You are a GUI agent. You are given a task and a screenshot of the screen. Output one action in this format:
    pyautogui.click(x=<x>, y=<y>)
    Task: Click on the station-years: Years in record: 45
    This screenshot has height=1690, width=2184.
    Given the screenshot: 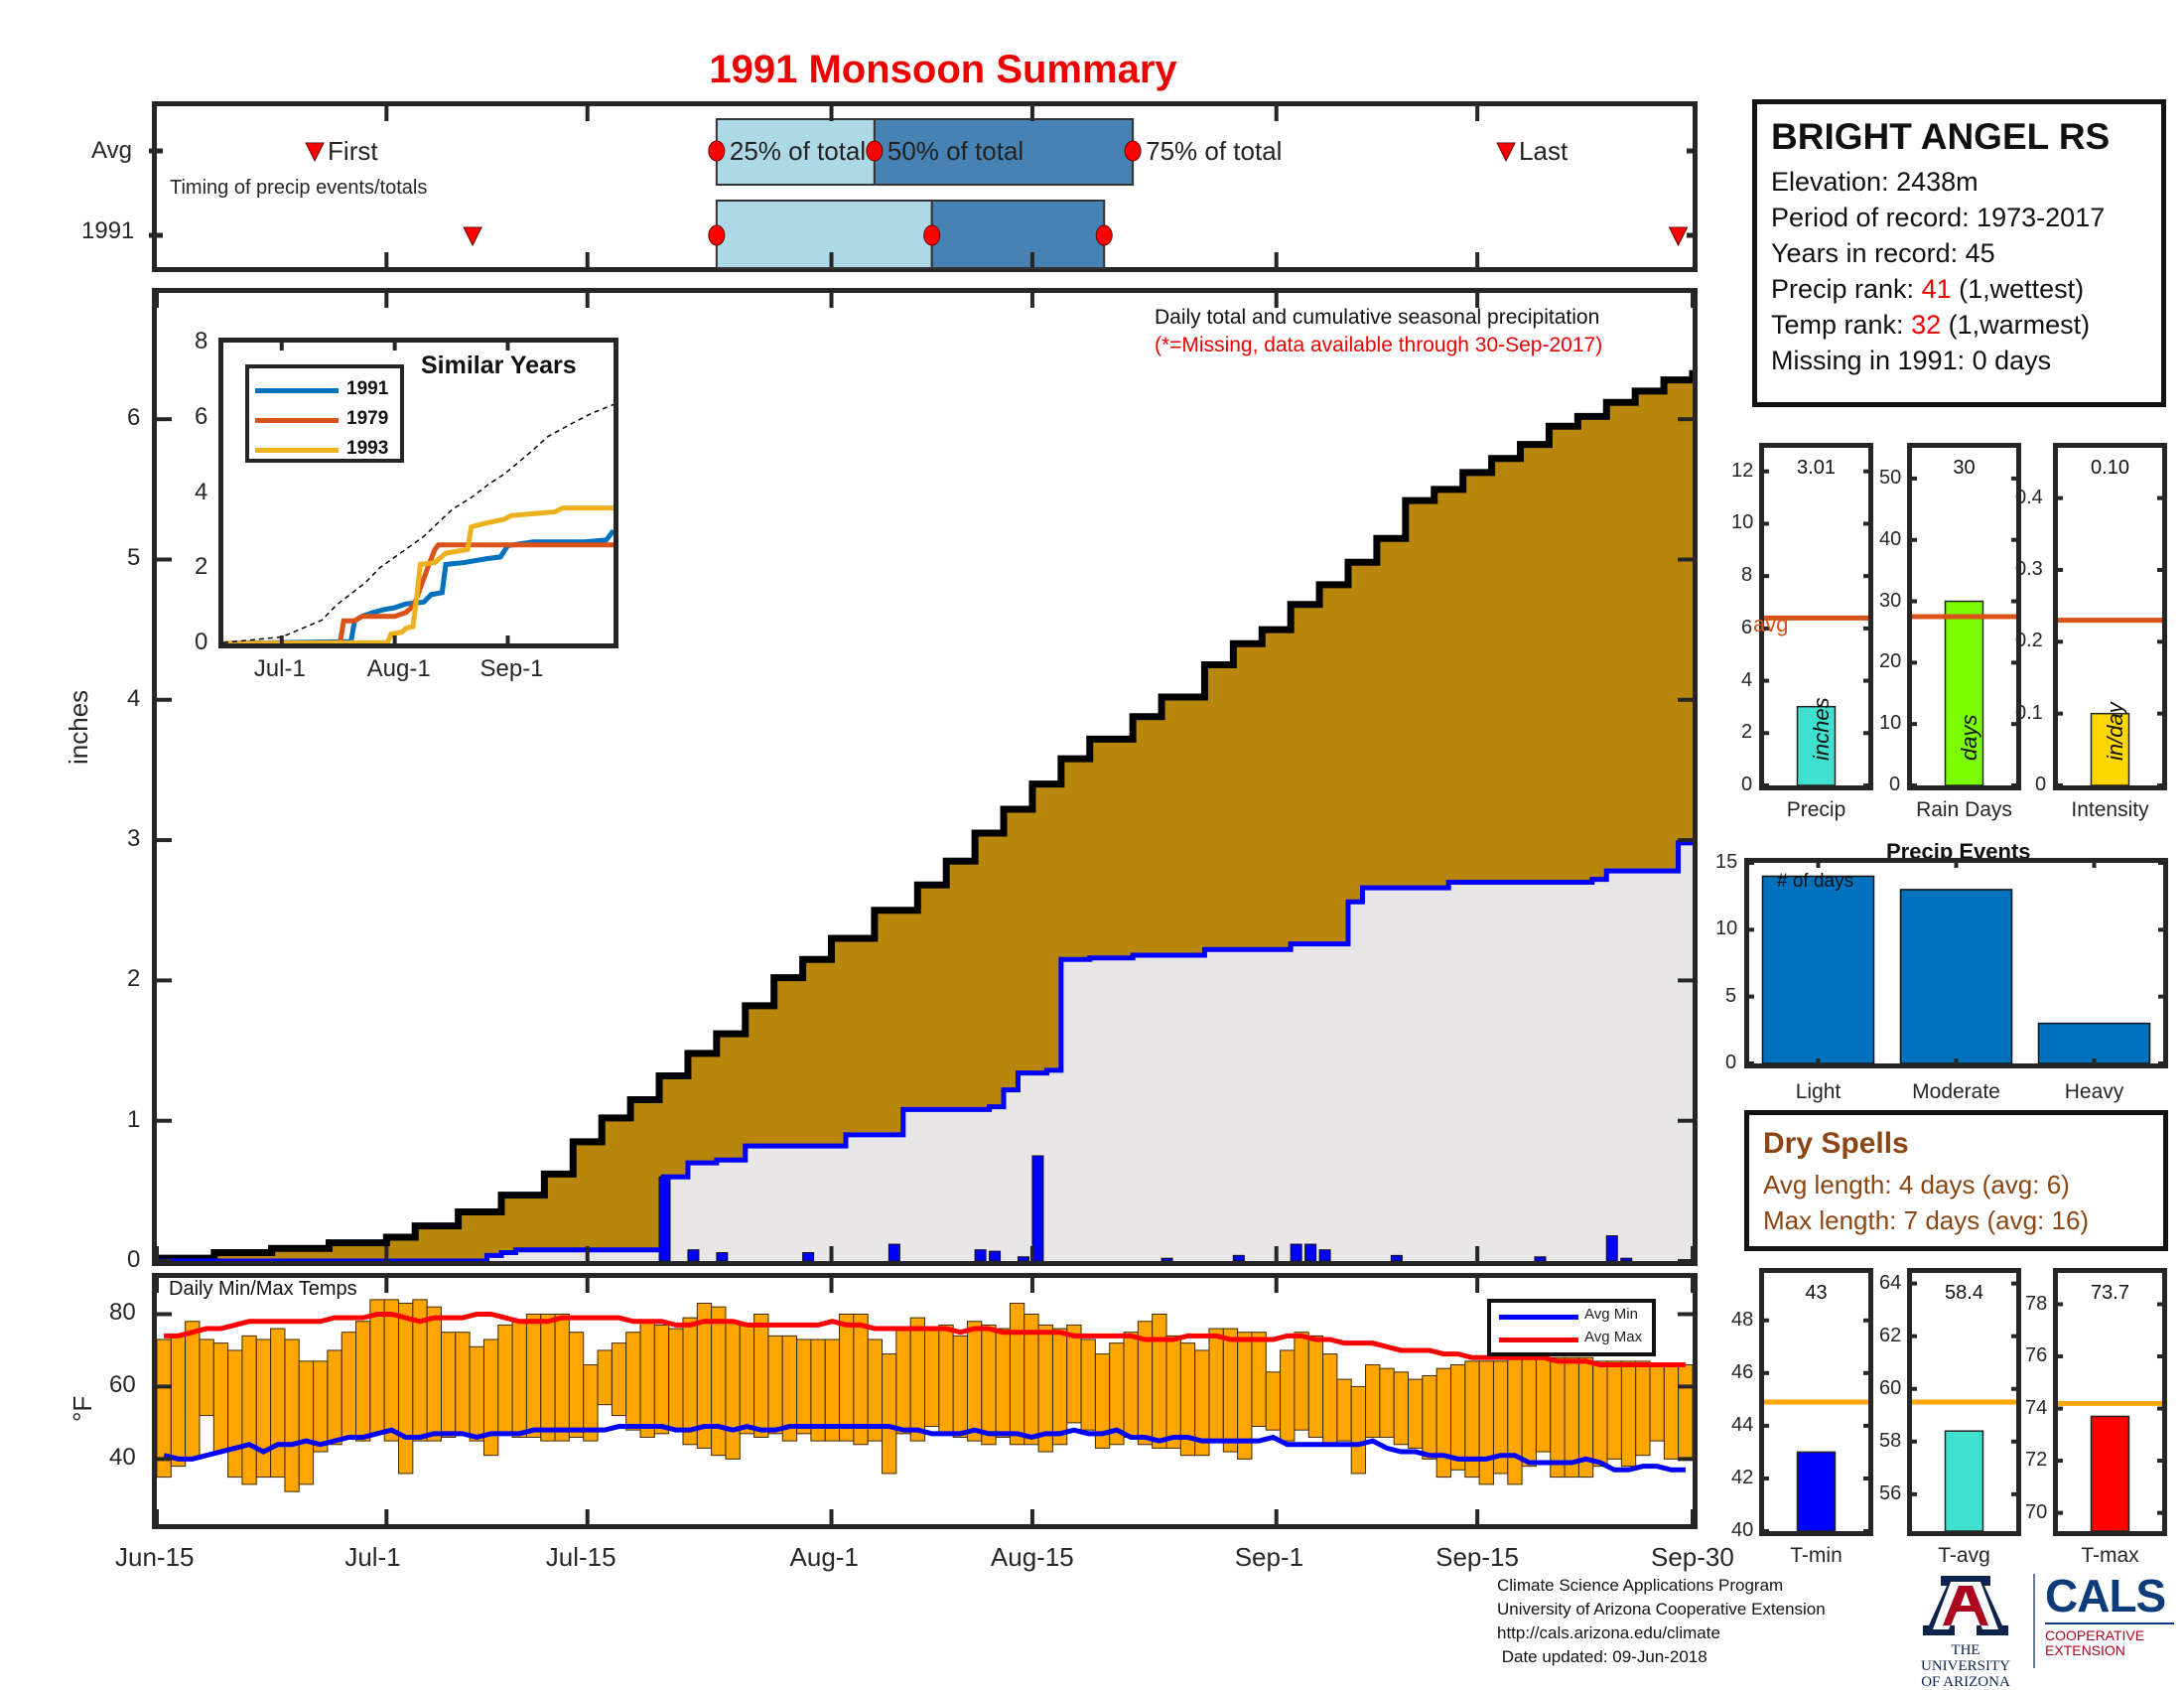 What is the action you would take?
    pyautogui.click(x=1883, y=253)
    